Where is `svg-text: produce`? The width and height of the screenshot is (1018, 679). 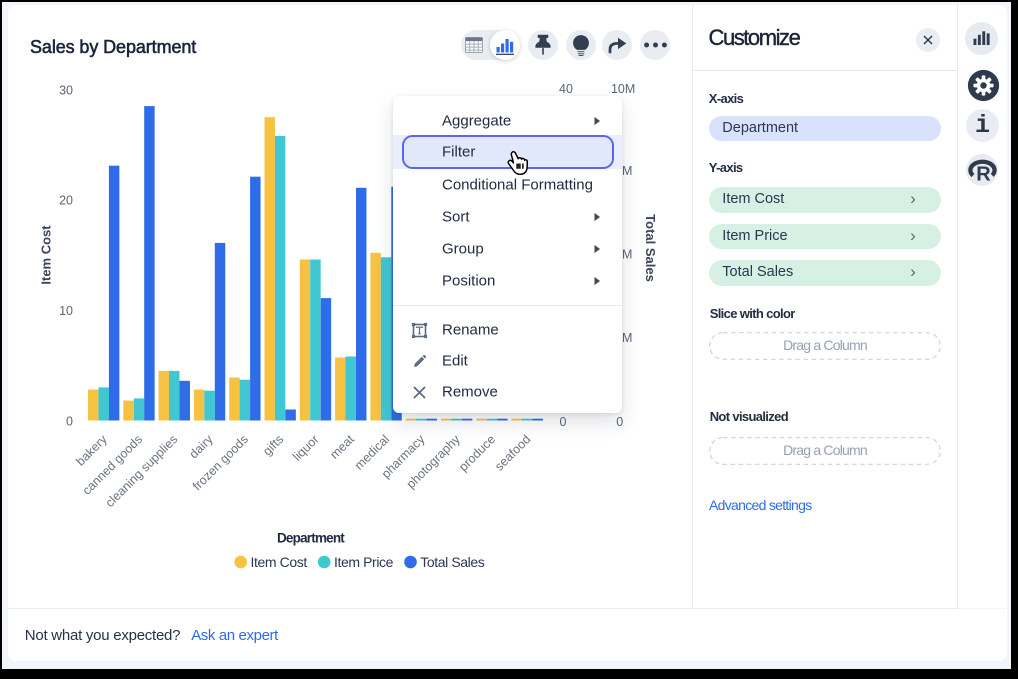 svg-text: produce is located at coordinates (477, 453).